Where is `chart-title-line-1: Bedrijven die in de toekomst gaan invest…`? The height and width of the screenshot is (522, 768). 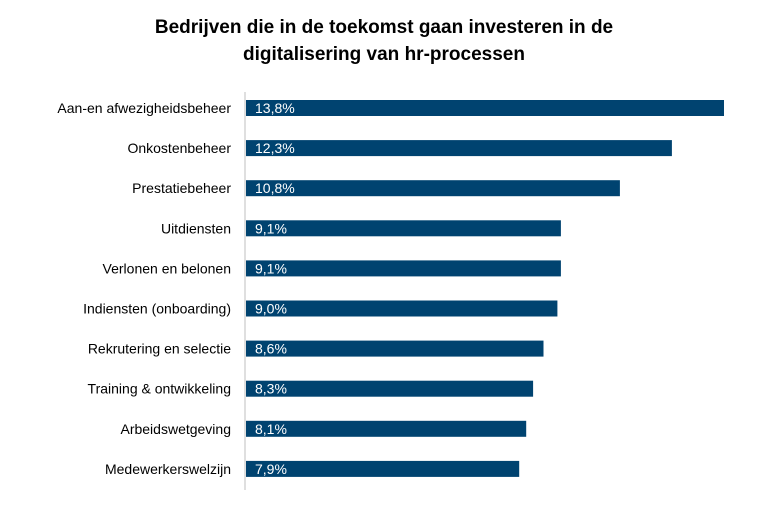 chart-title-line-1: Bedrijven die in de toekomst gaan invest… is located at coordinates (384, 27).